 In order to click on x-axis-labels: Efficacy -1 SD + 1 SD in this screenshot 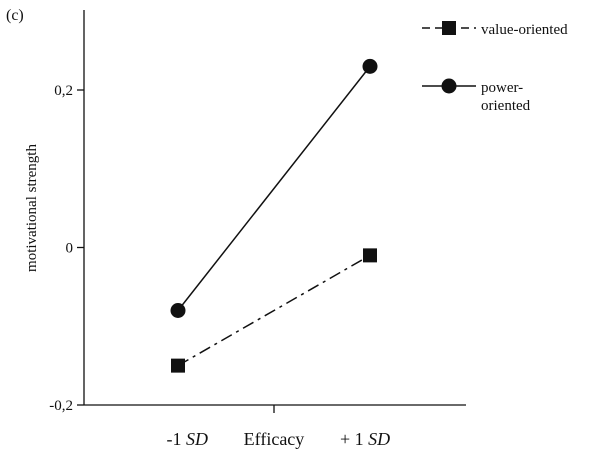, I will do `click(279, 439)`.